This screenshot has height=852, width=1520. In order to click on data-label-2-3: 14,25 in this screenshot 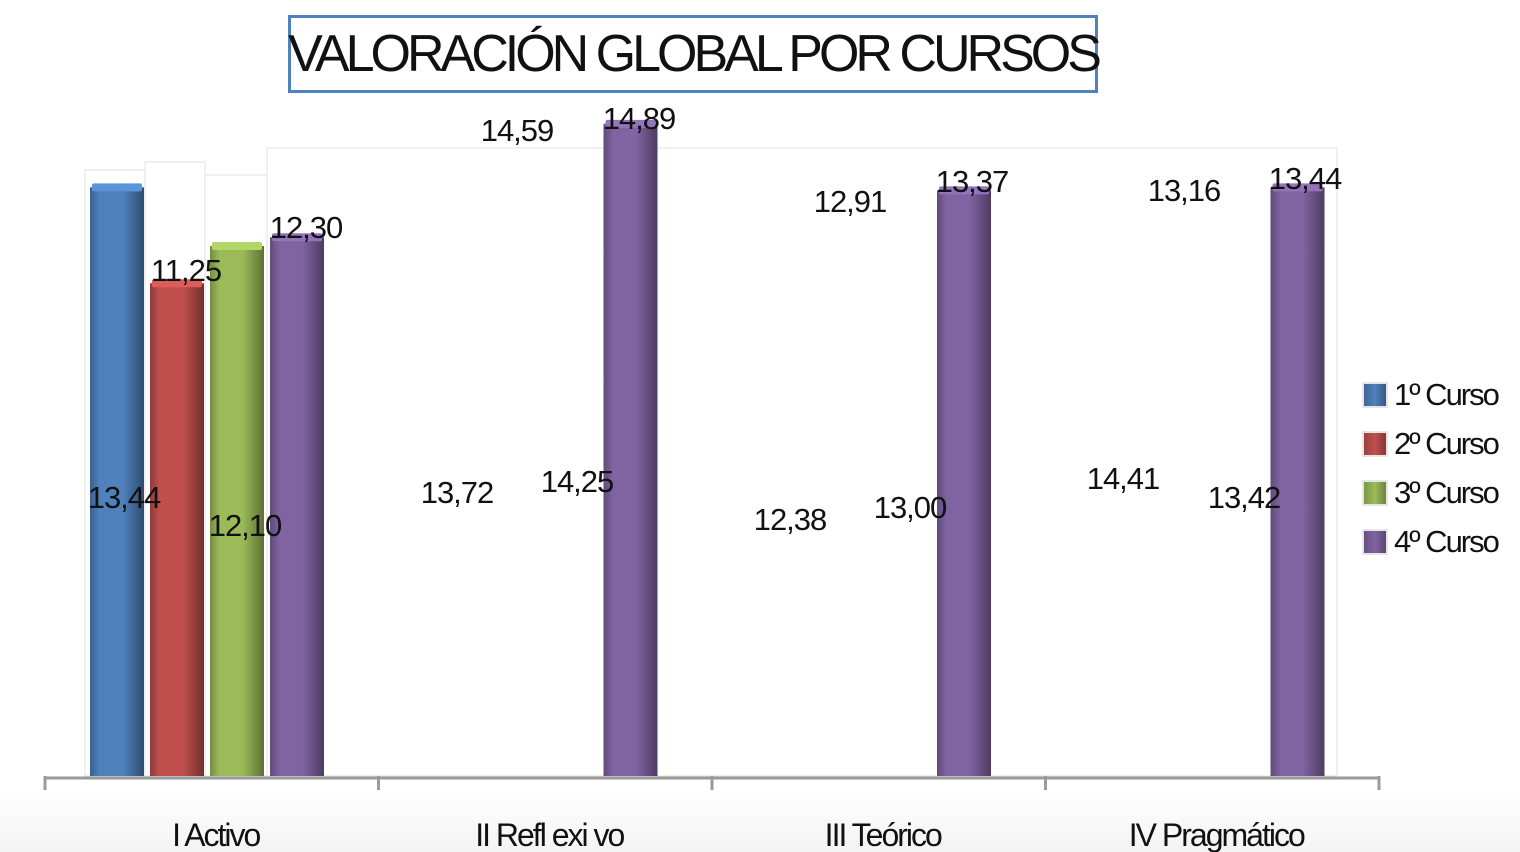, I will do `click(577, 481)`.